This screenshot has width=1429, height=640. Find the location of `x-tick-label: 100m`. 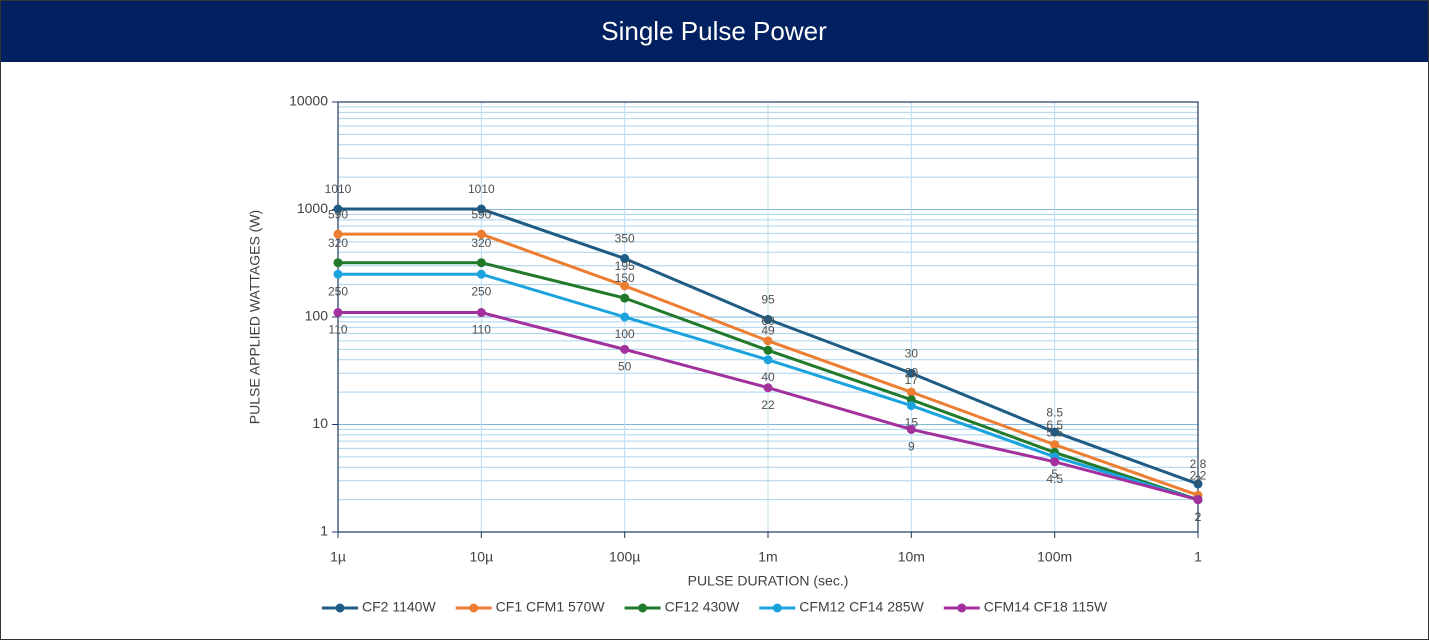

x-tick-label: 100m is located at coordinates (1054, 557).